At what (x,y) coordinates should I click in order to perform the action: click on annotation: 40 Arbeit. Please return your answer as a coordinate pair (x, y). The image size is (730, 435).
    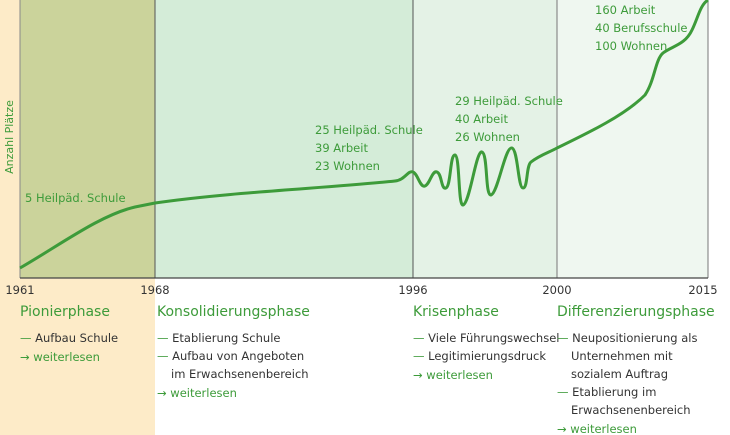
    Looking at the image, I should click on (481, 119).